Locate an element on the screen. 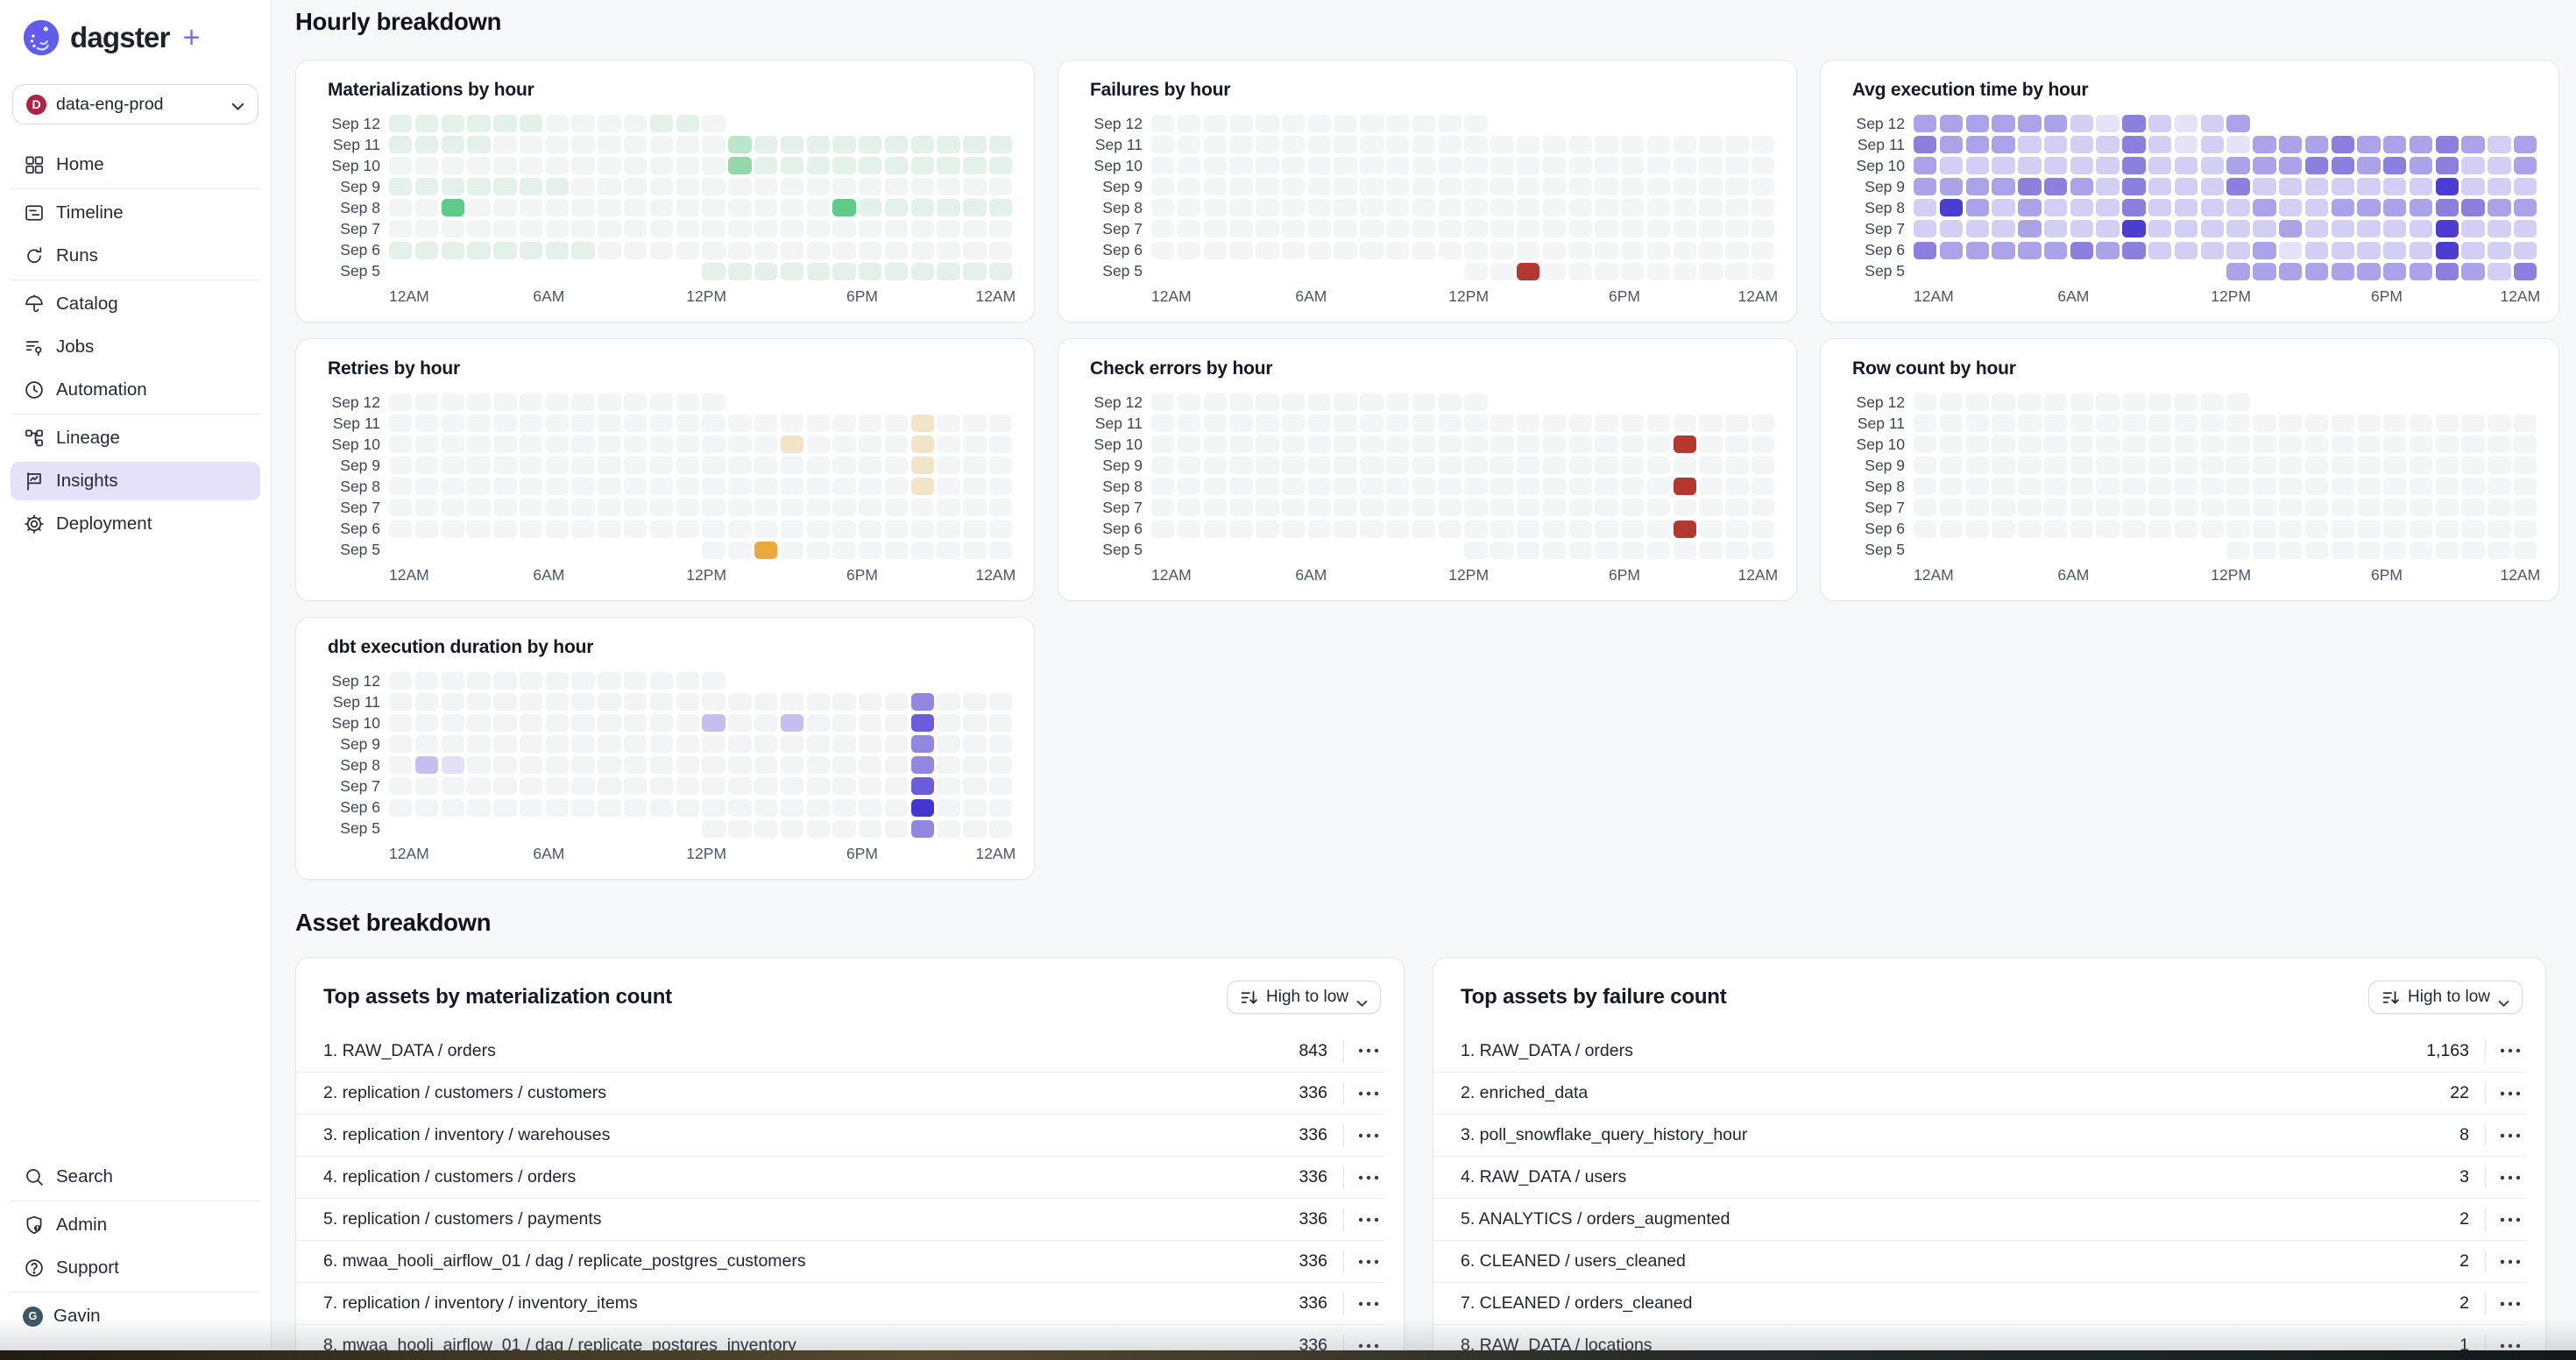 This screenshot has width=2576, height=1360. sidebar-item-timeline: Timeline is located at coordinates (135, 213).